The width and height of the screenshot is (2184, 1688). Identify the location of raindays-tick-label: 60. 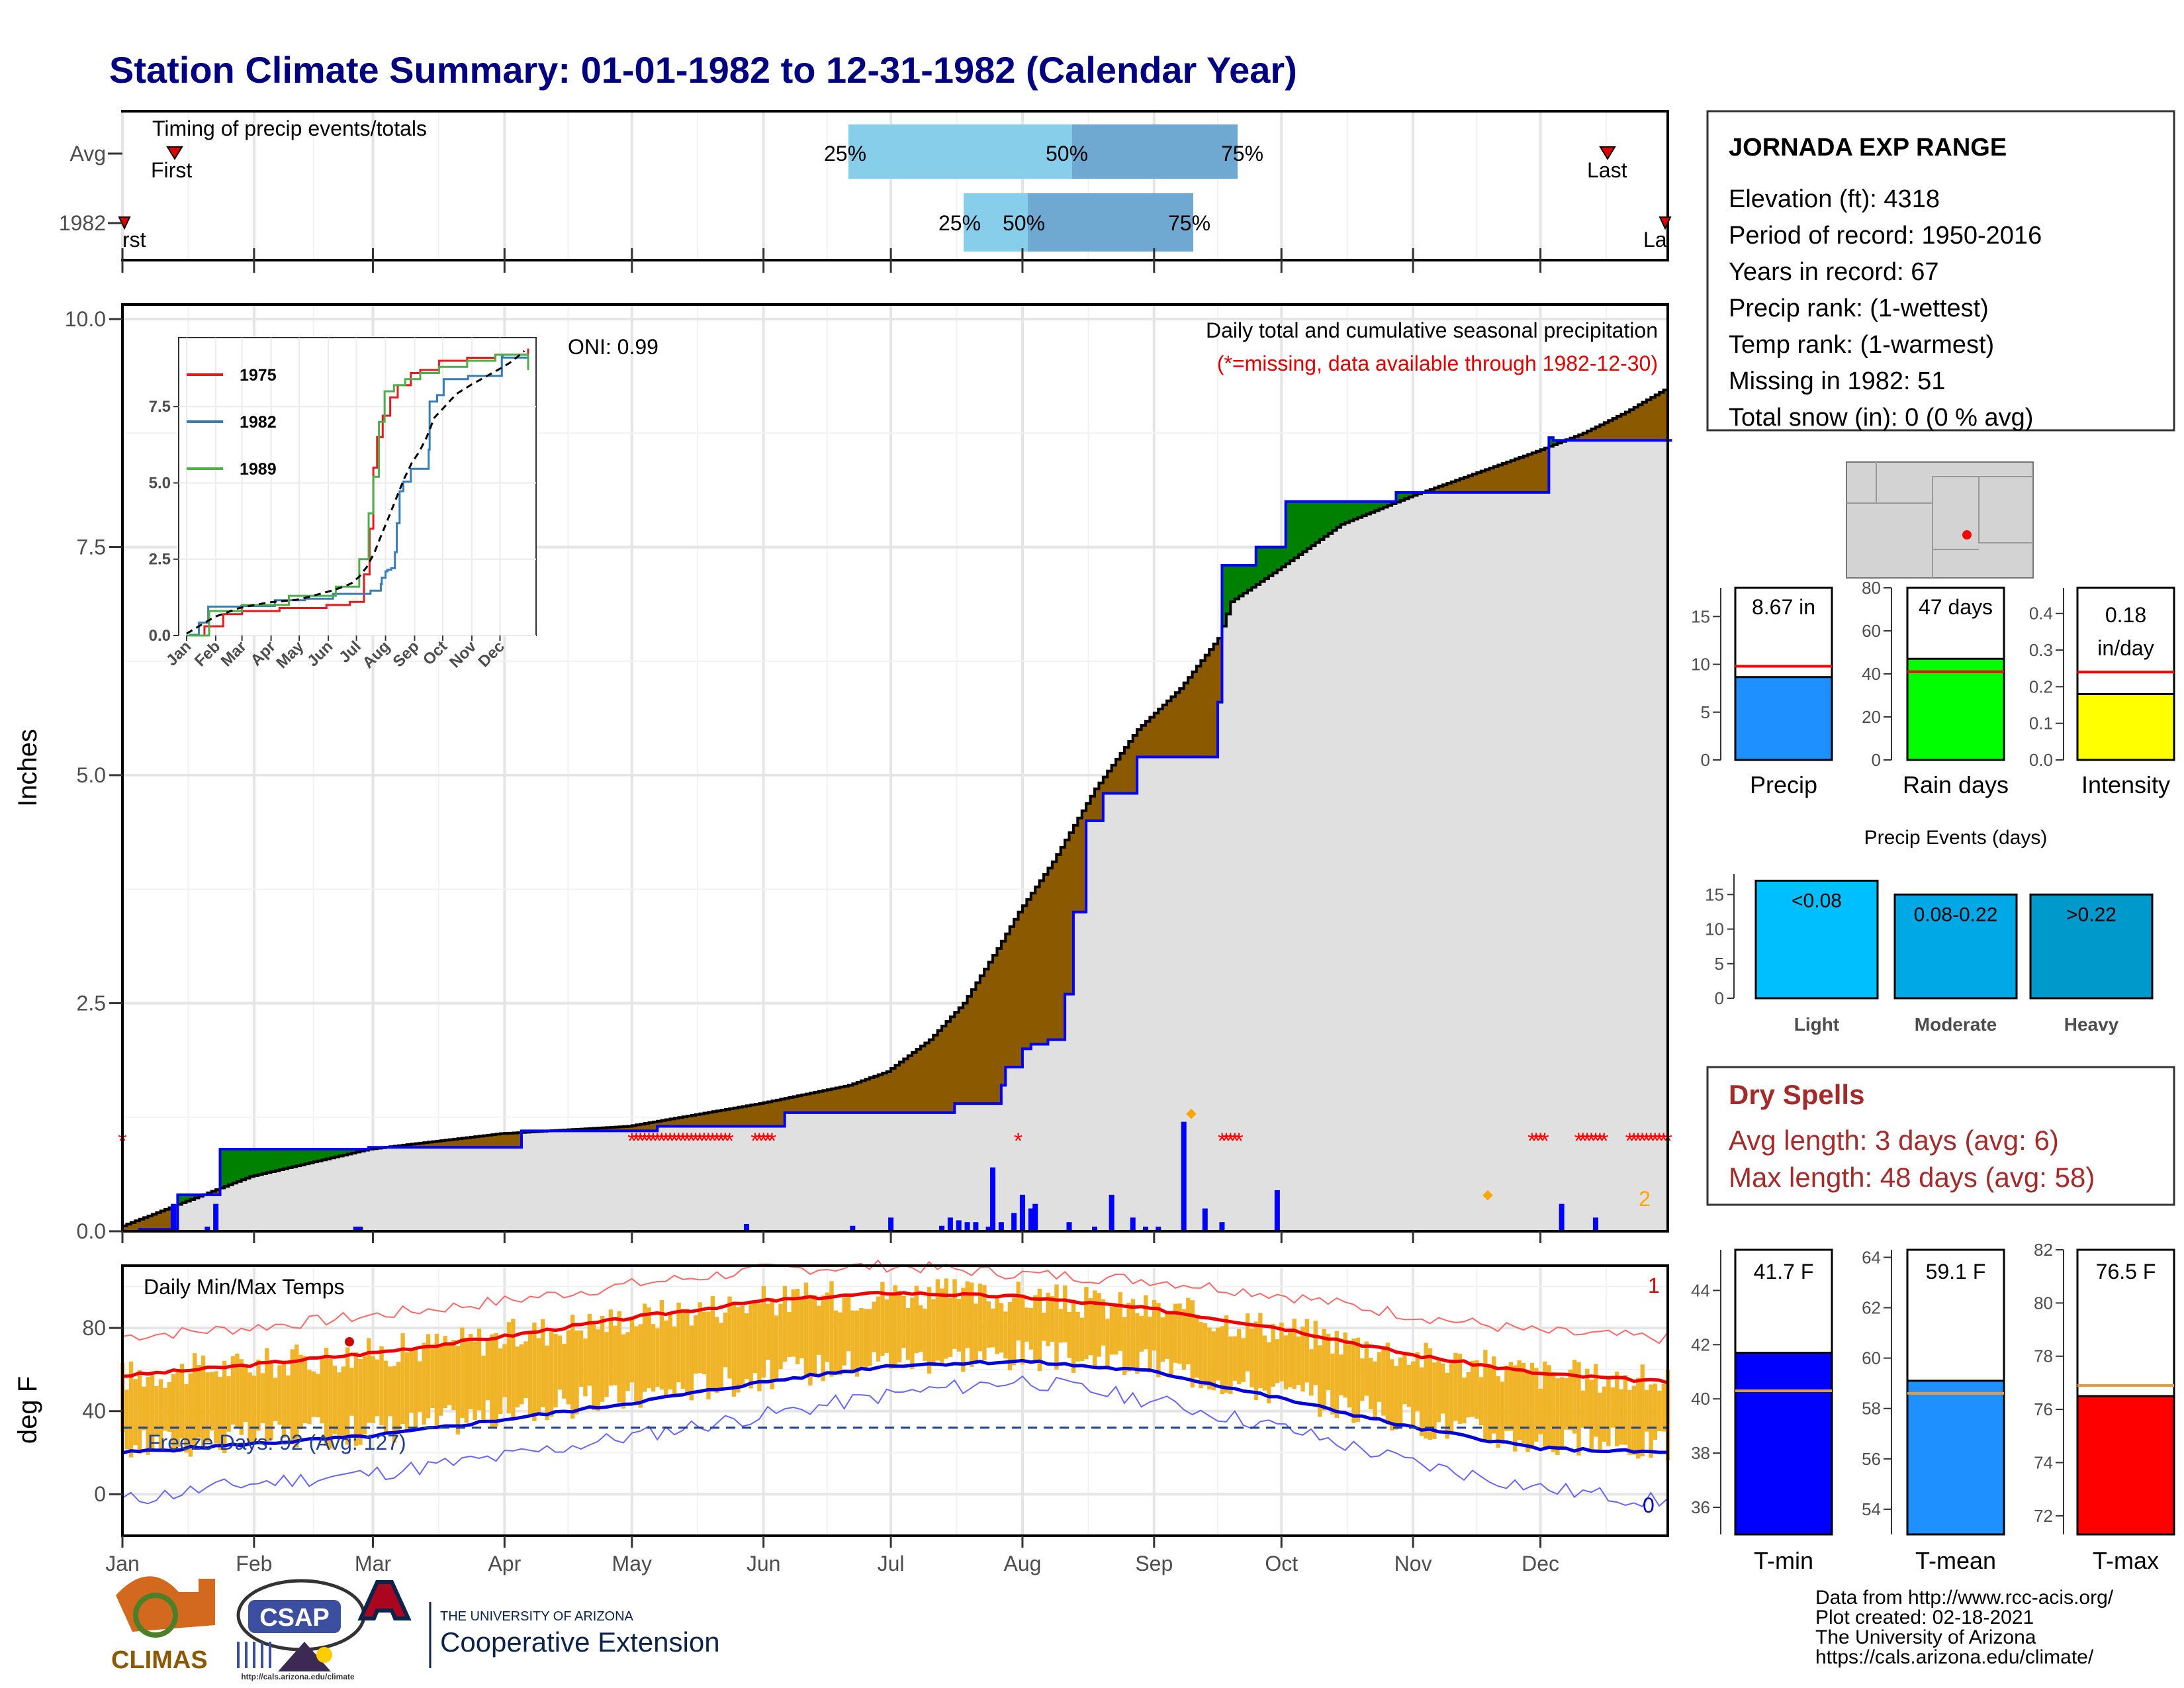
(1871, 631).